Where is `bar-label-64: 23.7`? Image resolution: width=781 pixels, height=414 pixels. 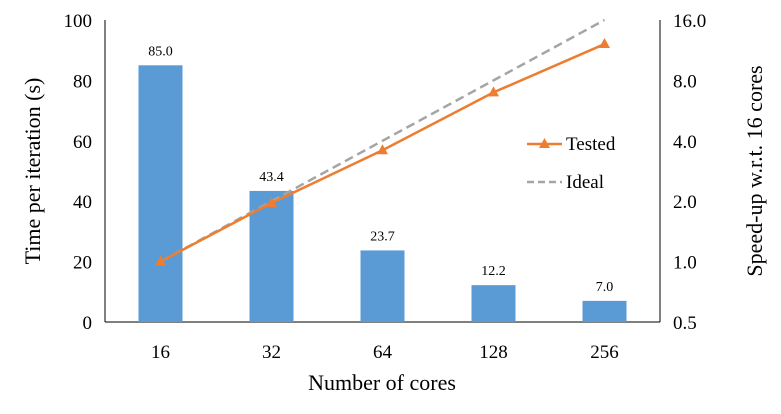
bar-label-64: 23.7 is located at coordinates (382, 236).